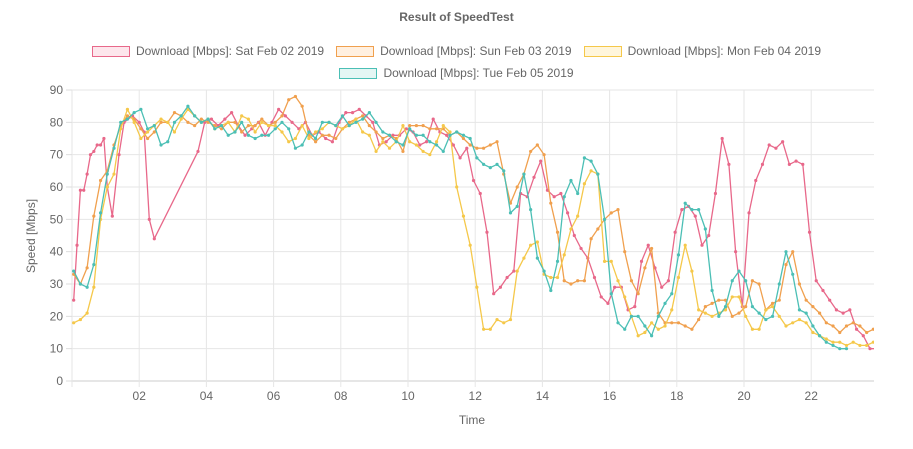  I want to click on legend-item-sat: Download [Mbps]: Sat Feb 02 2019, so click(208, 51).